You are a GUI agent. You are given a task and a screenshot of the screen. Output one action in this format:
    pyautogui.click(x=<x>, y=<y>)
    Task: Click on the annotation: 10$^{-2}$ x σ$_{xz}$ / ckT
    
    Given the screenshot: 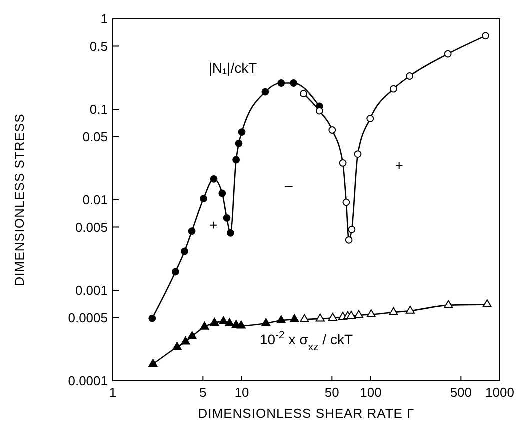 What is the action you would take?
    pyautogui.click(x=307, y=341)
    